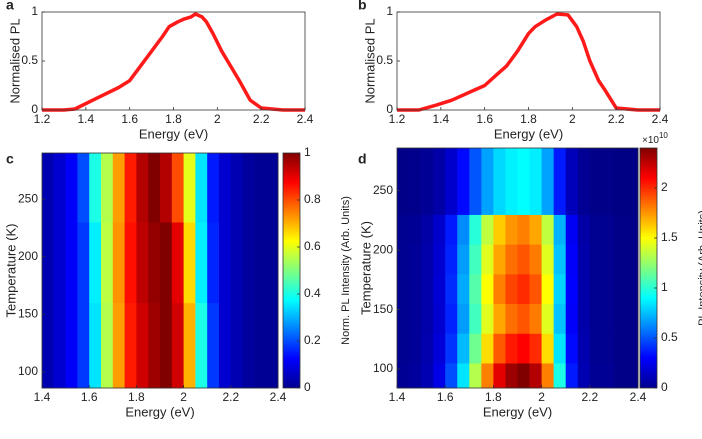 The height and width of the screenshot is (439, 702). Describe the element at coordinates (383, 249) in the screenshot. I see `y-tick-label: 200` at that location.